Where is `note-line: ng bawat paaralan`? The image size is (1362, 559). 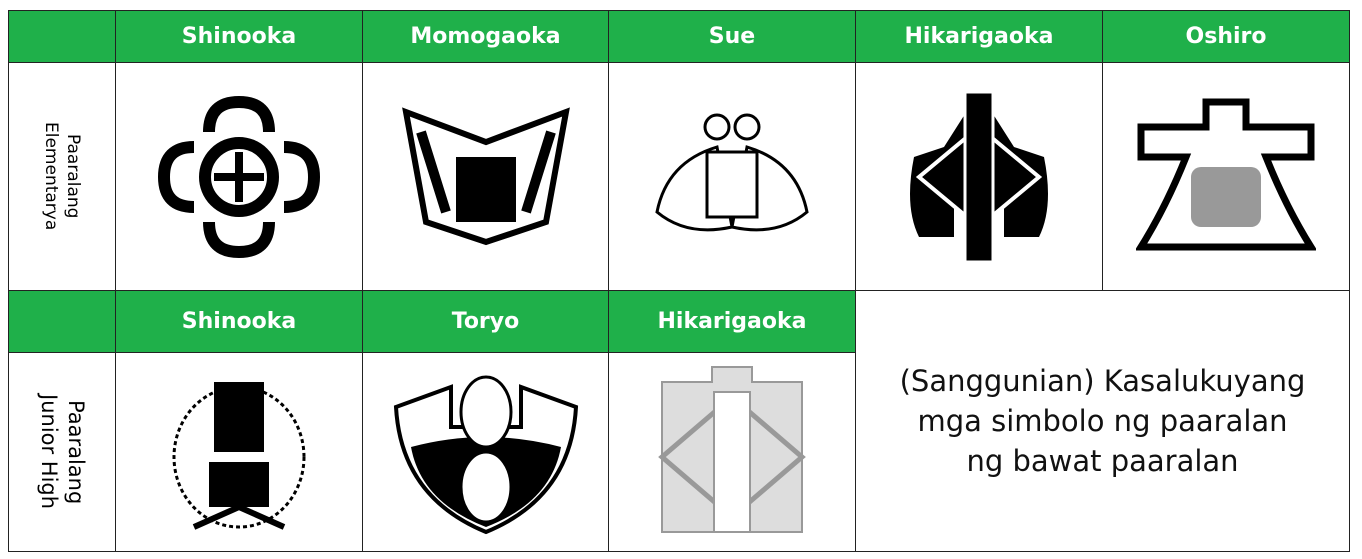
note-line: ng bawat paaralan is located at coordinates (1102, 461).